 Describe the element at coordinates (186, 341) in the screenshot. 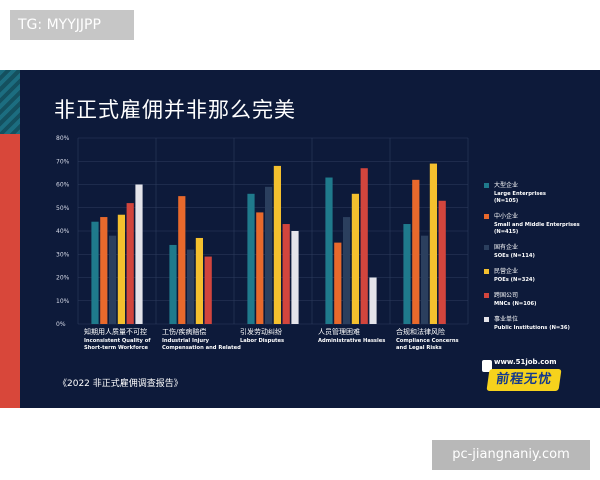

I see `category-label-en: Industrial Injury` at that location.